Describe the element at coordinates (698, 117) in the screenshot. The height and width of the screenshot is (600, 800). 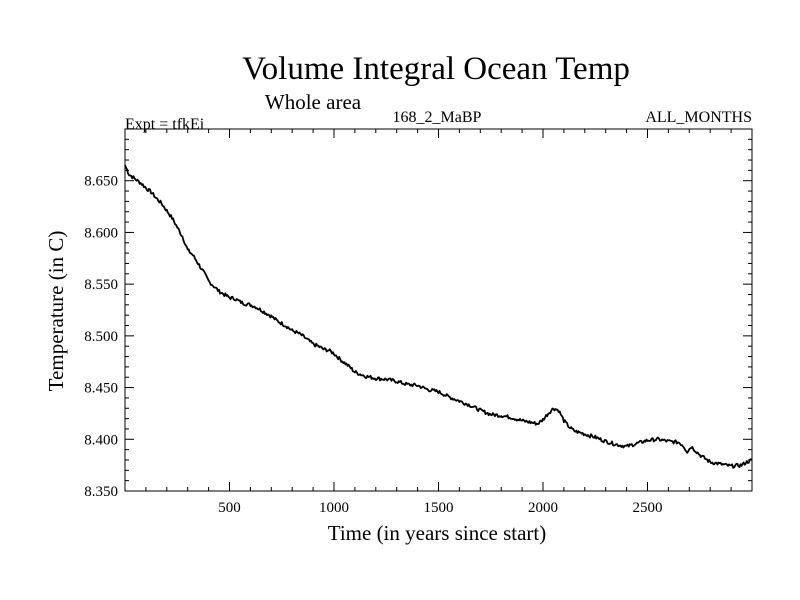
I see `months-label: ALL_MONTHS` at that location.